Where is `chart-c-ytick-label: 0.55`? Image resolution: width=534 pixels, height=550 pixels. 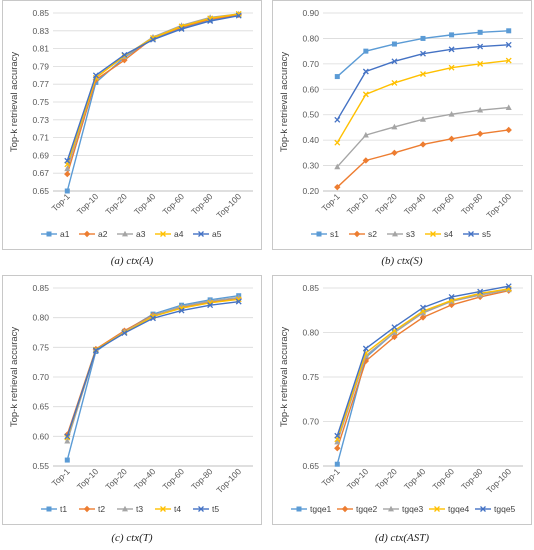 chart-c-ytick-label: 0.55 is located at coordinates (40, 466).